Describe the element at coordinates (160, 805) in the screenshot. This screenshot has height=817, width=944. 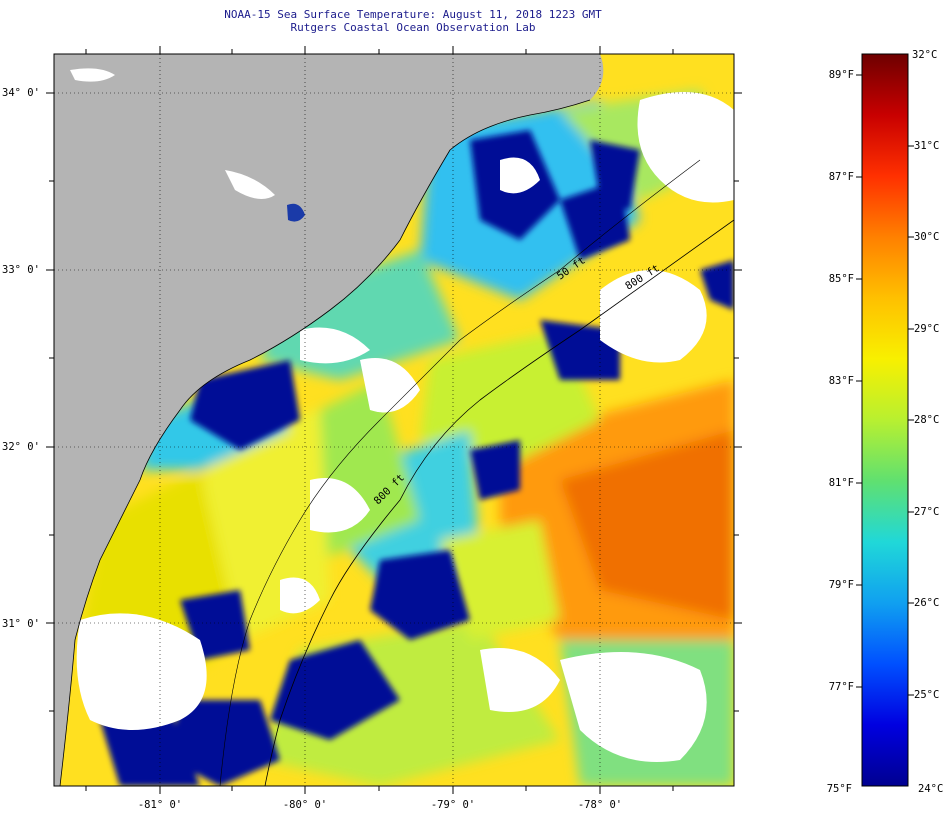
I see `lon-label-81: -81° 0'` at that location.